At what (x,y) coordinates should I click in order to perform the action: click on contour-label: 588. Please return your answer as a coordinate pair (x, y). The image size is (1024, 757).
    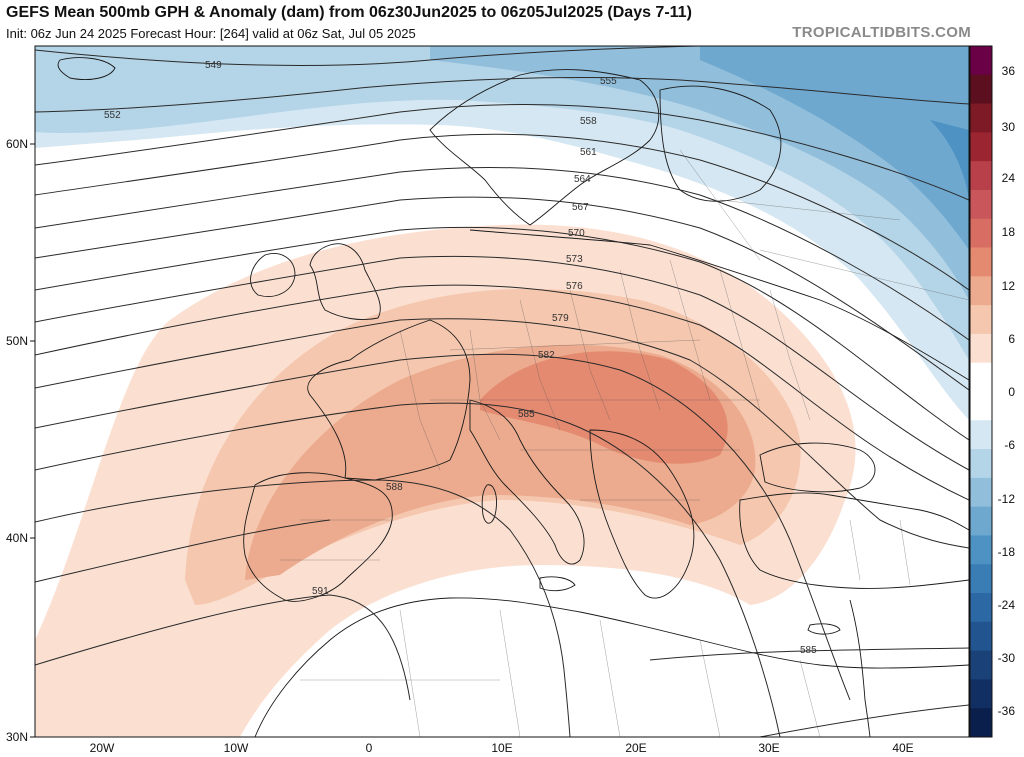
    Looking at the image, I should click on (394, 487).